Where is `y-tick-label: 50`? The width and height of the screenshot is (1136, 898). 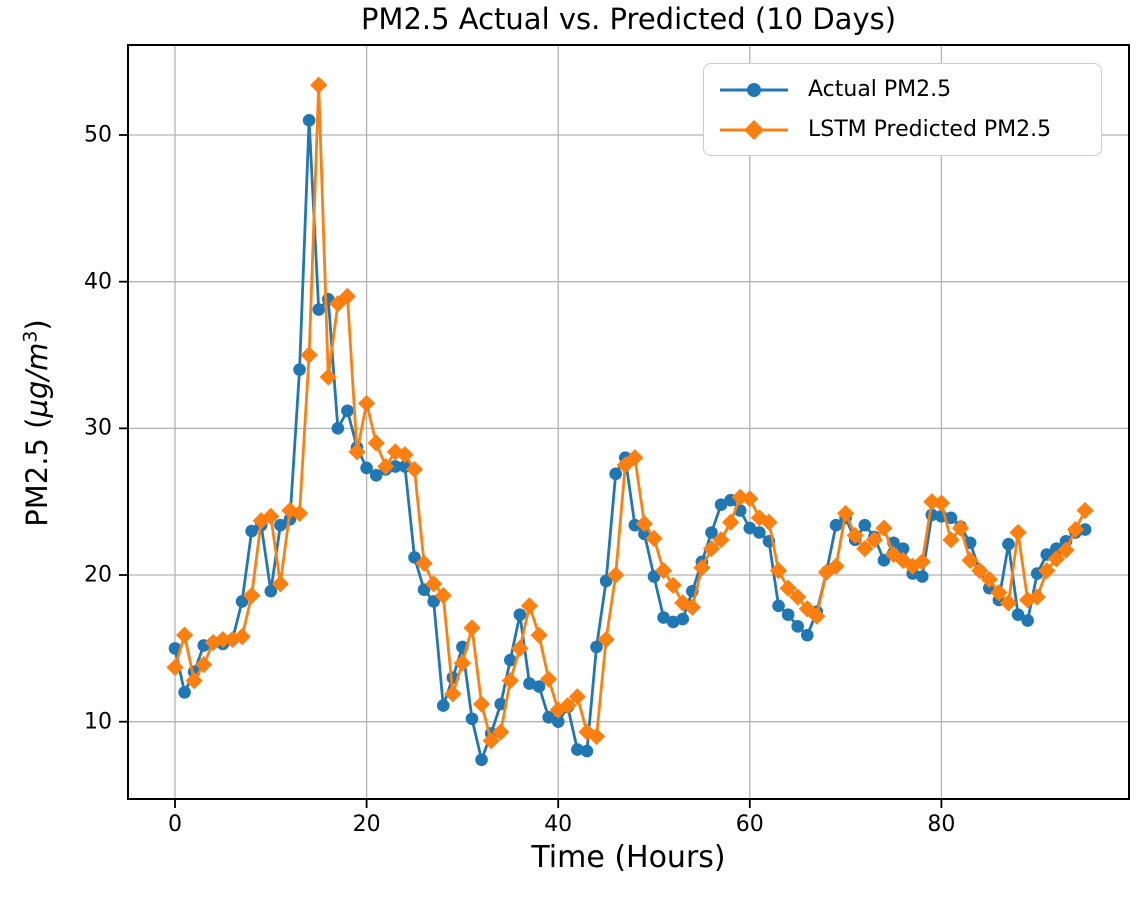
y-tick-label: 50 is located at coordinates (98, 135).